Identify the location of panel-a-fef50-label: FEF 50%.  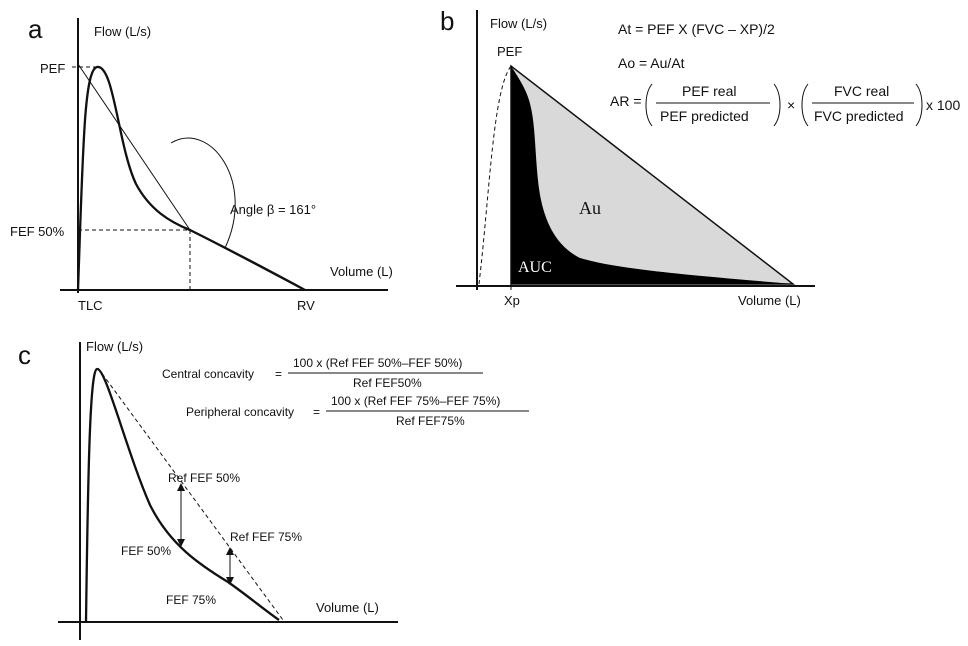
(37, 231).